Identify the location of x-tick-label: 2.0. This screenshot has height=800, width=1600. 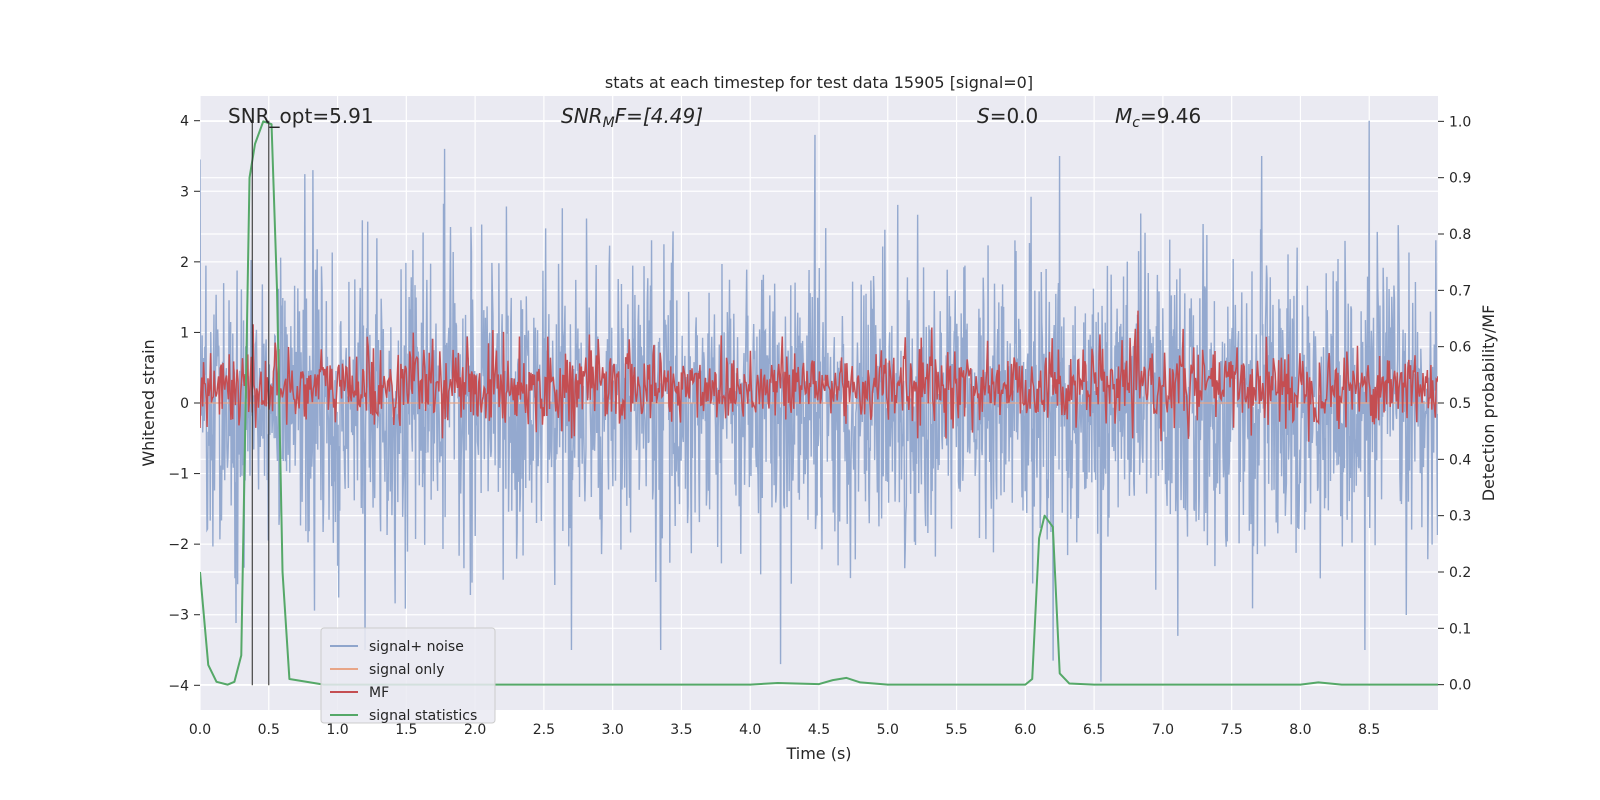
(475, 730).